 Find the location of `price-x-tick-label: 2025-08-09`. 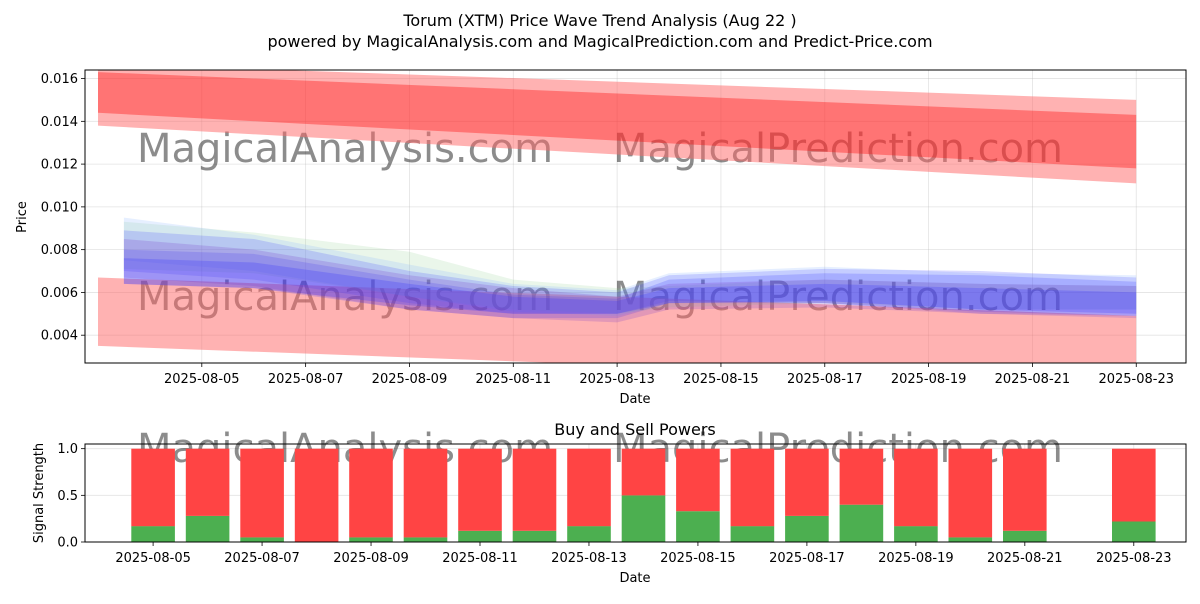

price-x-tick-label: 2025-08-09 is located at coordinates (410, 379).